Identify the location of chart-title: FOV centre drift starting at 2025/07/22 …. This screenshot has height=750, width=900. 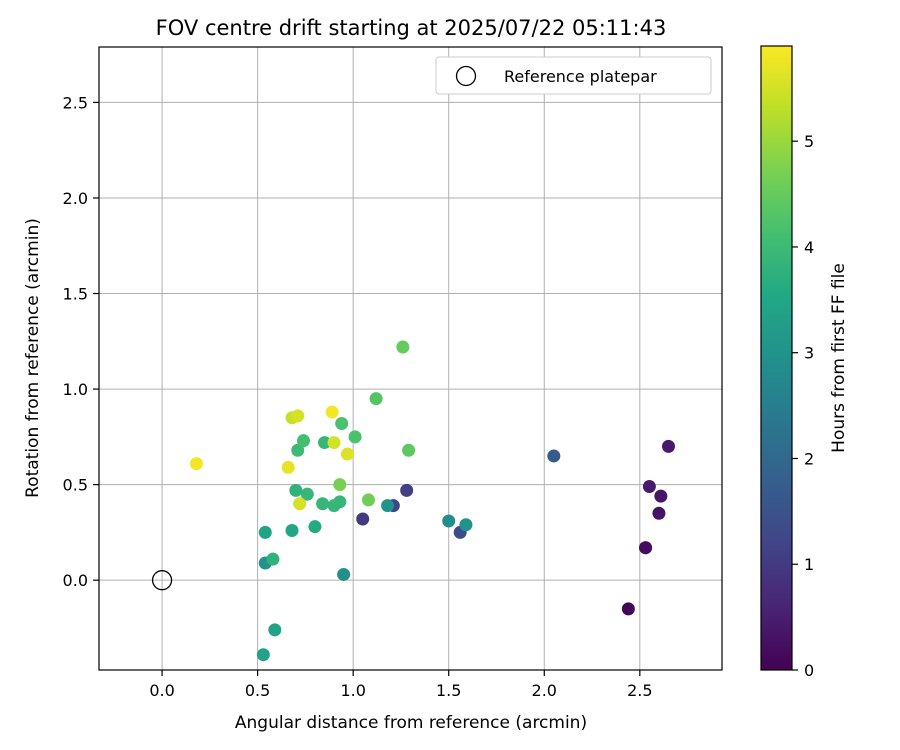
(411, 28).